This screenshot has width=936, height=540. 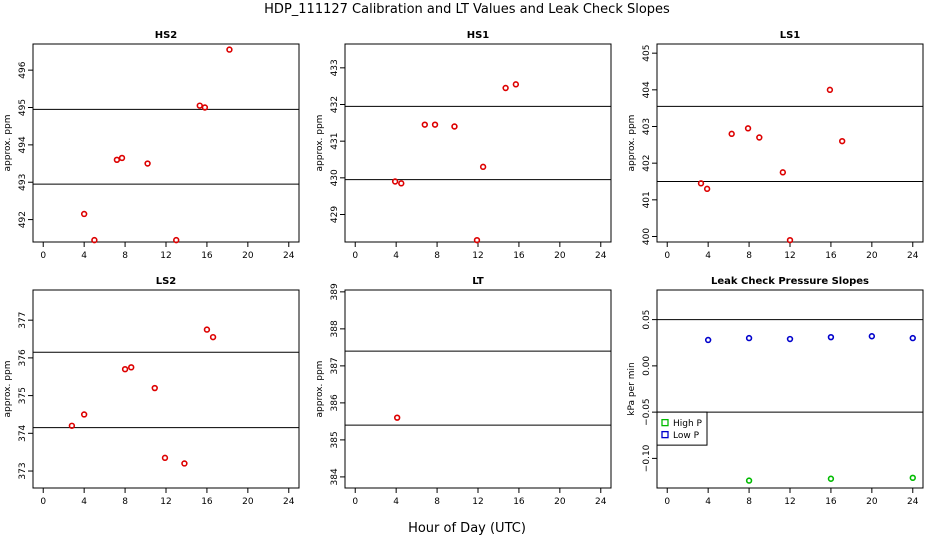 What do you see at coordinates (647, 320) in the screenshot?
I see `y-tick-label: 0.05` at bounding box center [647, 320].